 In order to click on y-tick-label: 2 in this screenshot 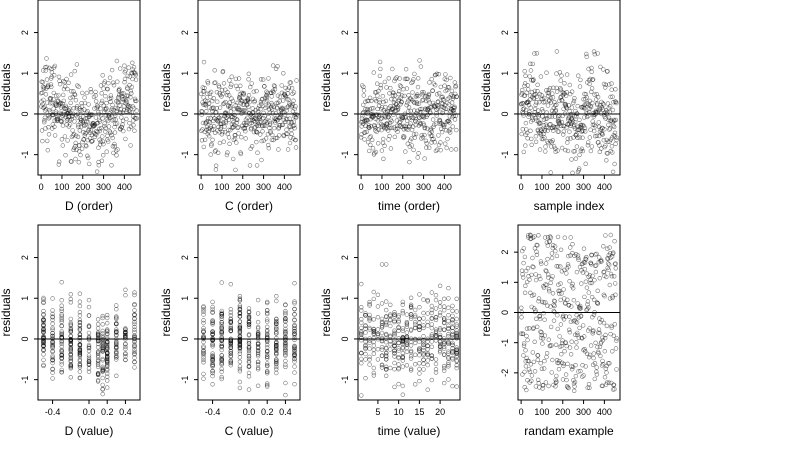, I will do `click(505, 252)`.